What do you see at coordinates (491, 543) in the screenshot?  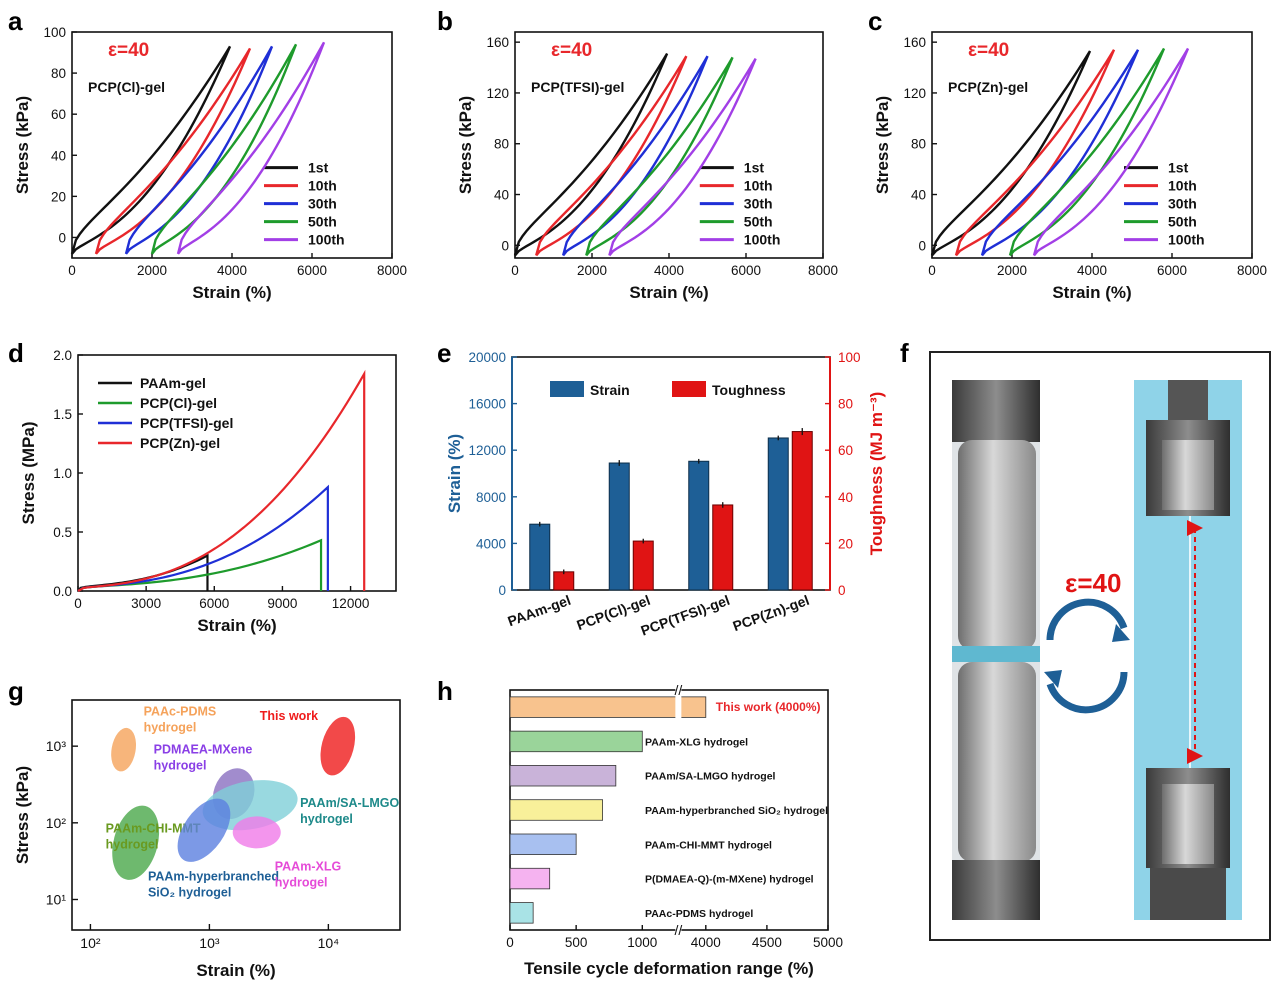 I see `y-tick-label: 4000` at bounding box center [491, 543].